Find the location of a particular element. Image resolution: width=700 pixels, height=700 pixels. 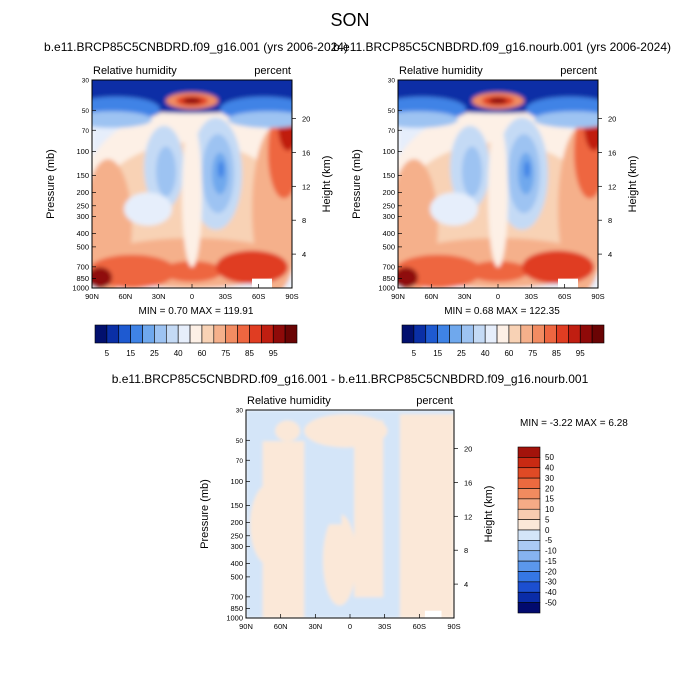

y2-tick-label: 16 is located at coordinates (306, 152).